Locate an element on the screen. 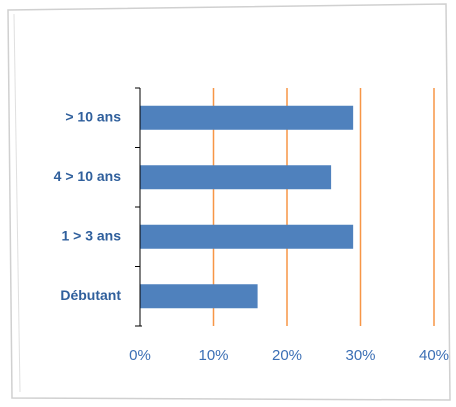 The image size is (456, 407). y-tick-label: 1 > 3 ans is located at coordinates (91, 235).